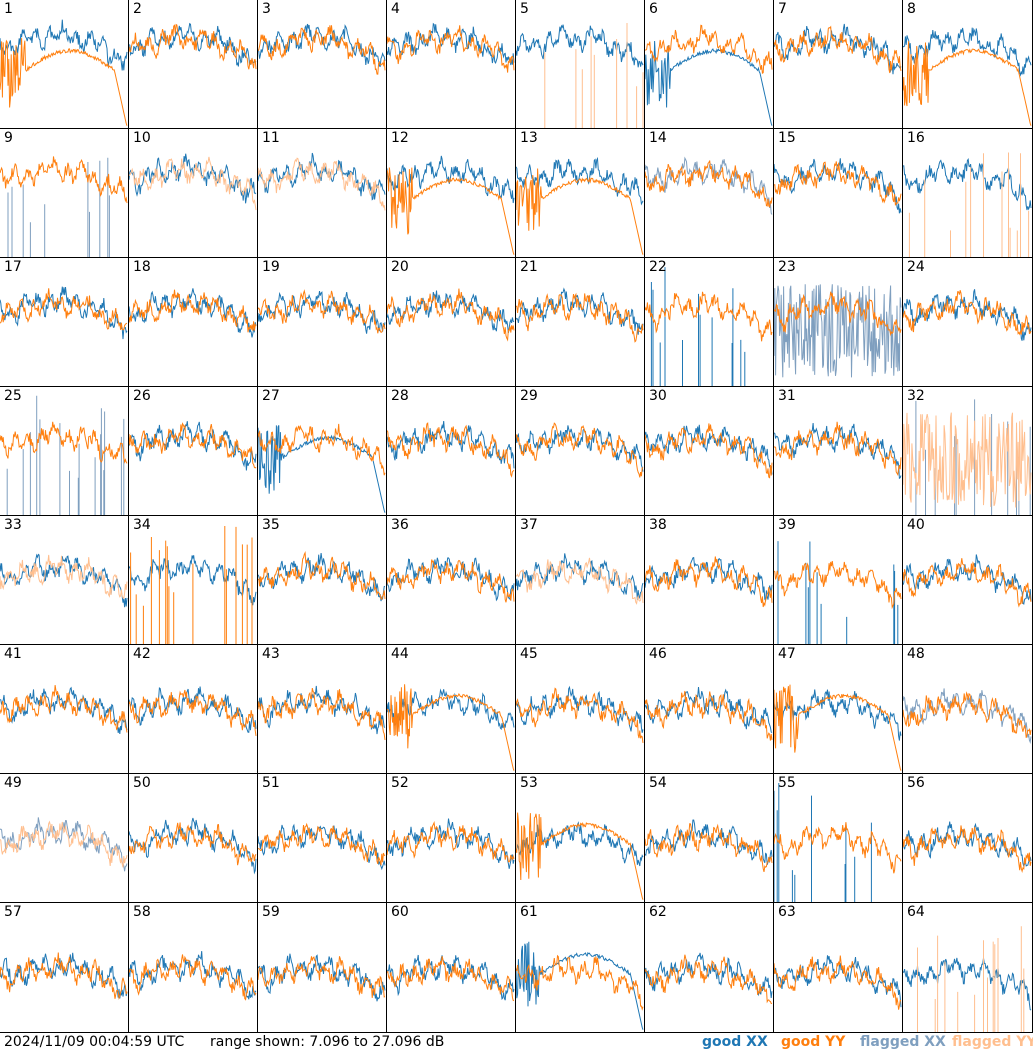 Image resolution: width=1033 pixels, height=1053 pixels. What do you see at coordinates (838, 322) in the screenshot?
I see `tile-23: 23` at bounding box center [838, 322].